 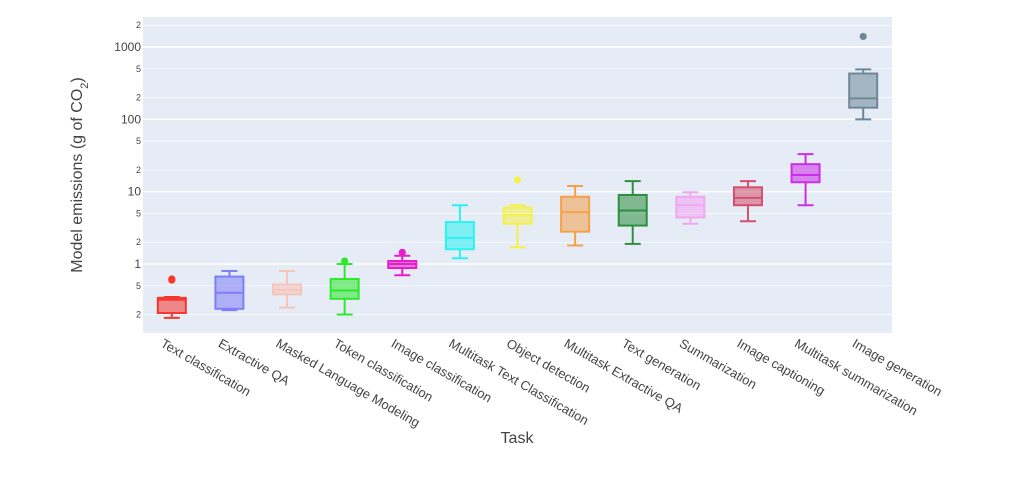 I want to click on x-axis-title: Task, so click(x=518, y=438).